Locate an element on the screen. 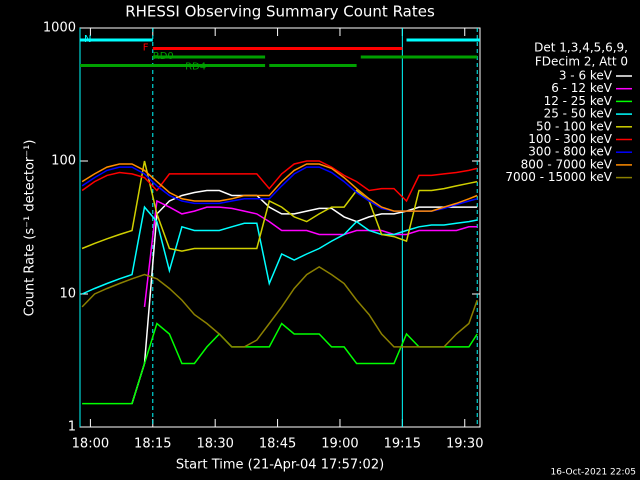 Image resolution: width=640 pixels, height=480 pixels. legend-label: 25 - 50 keV is located at coordinates (578, 114).